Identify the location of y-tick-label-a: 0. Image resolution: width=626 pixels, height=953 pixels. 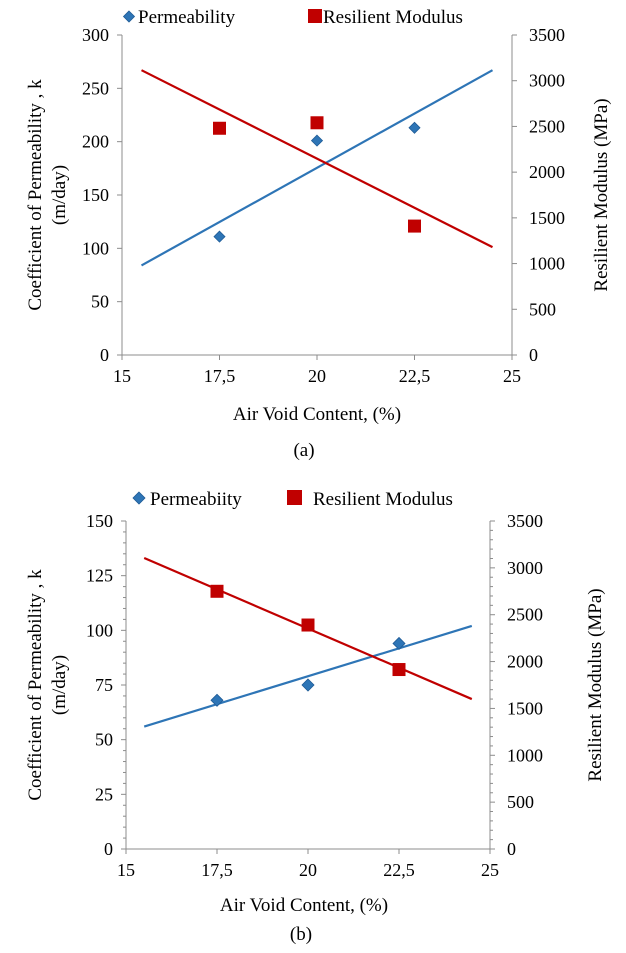
(104, 355).